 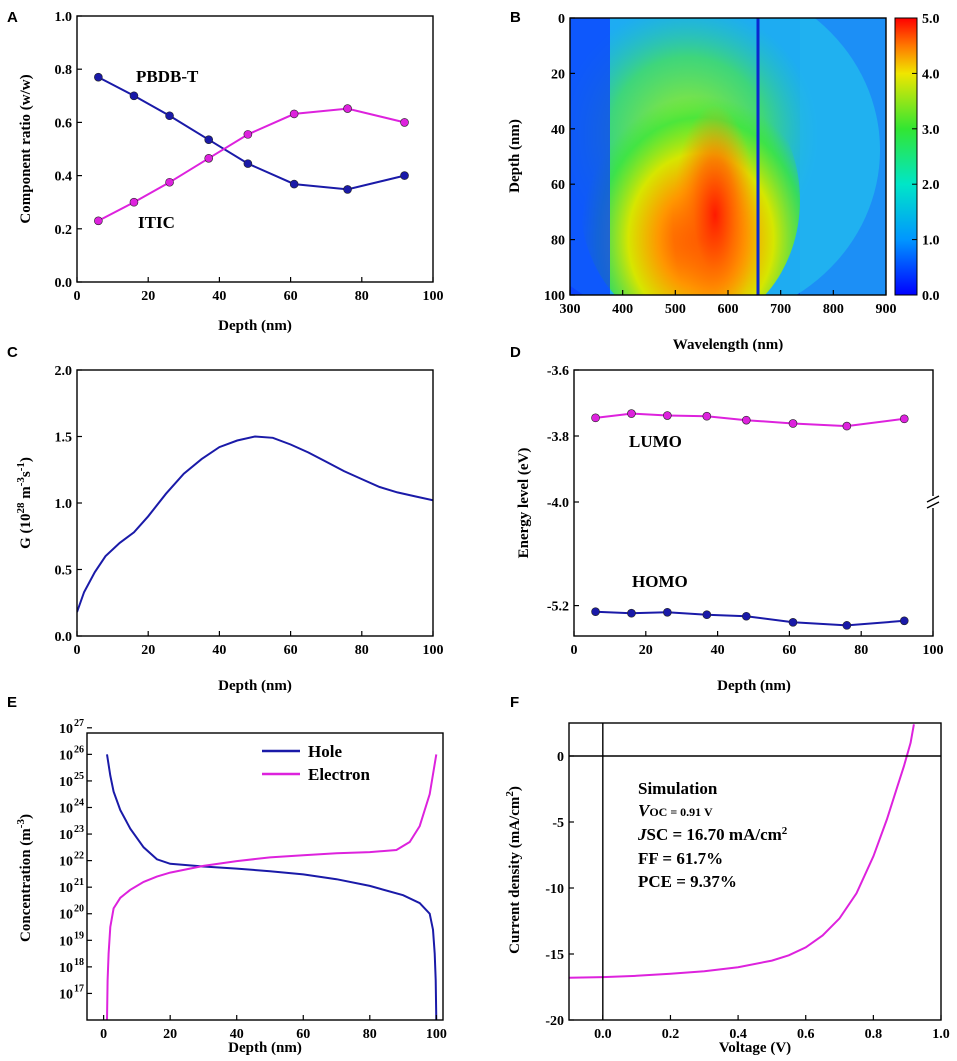 What do you see at coordinates (861, 650) in the screenshot?
I see `panel-d-xtick-label: 80` at bounding box center [861, 650].